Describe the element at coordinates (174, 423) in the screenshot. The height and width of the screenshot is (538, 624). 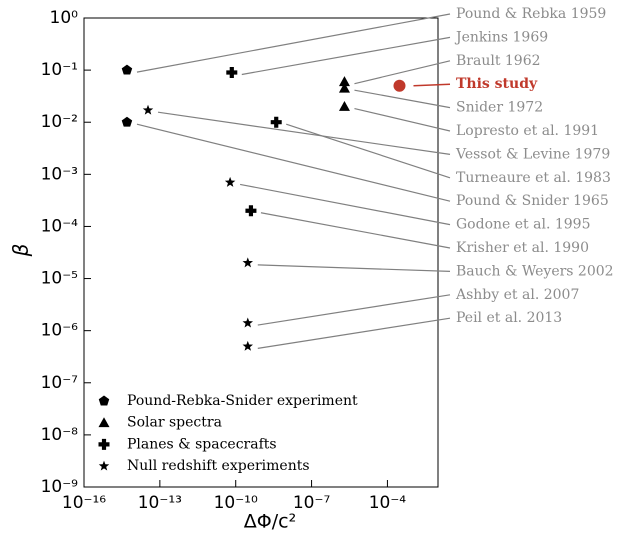
I see `legend-label: Solar spectra` at that location.